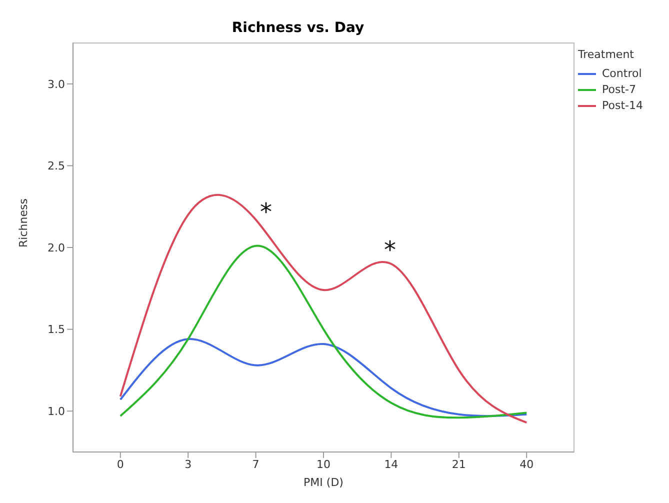 This screenshot has height=503, width=669. Describe the element at coordinates (56, 84) in the screenshot. I see `y-tick-label: 3.0` at that location.